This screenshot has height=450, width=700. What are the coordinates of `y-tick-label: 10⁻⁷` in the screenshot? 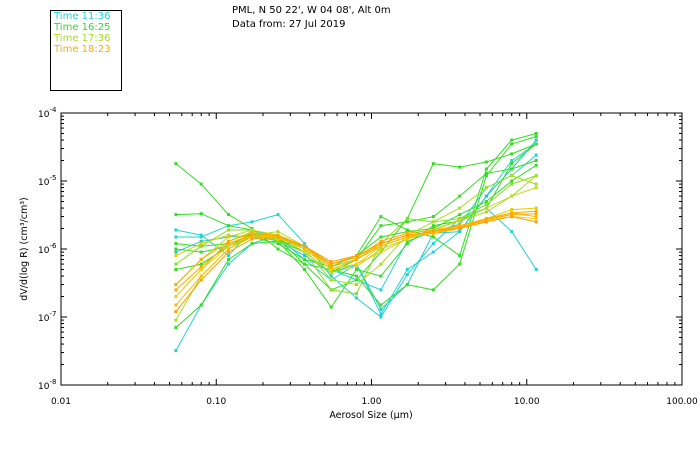 It's located at (47, 317).